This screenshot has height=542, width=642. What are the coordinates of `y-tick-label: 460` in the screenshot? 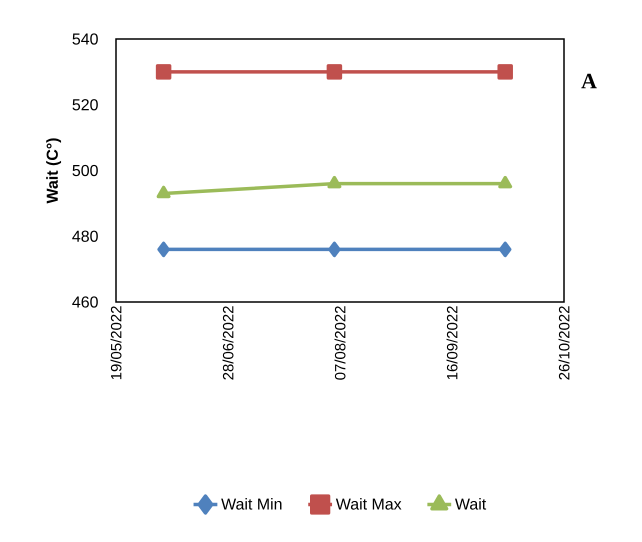 It's located at (85, 302).